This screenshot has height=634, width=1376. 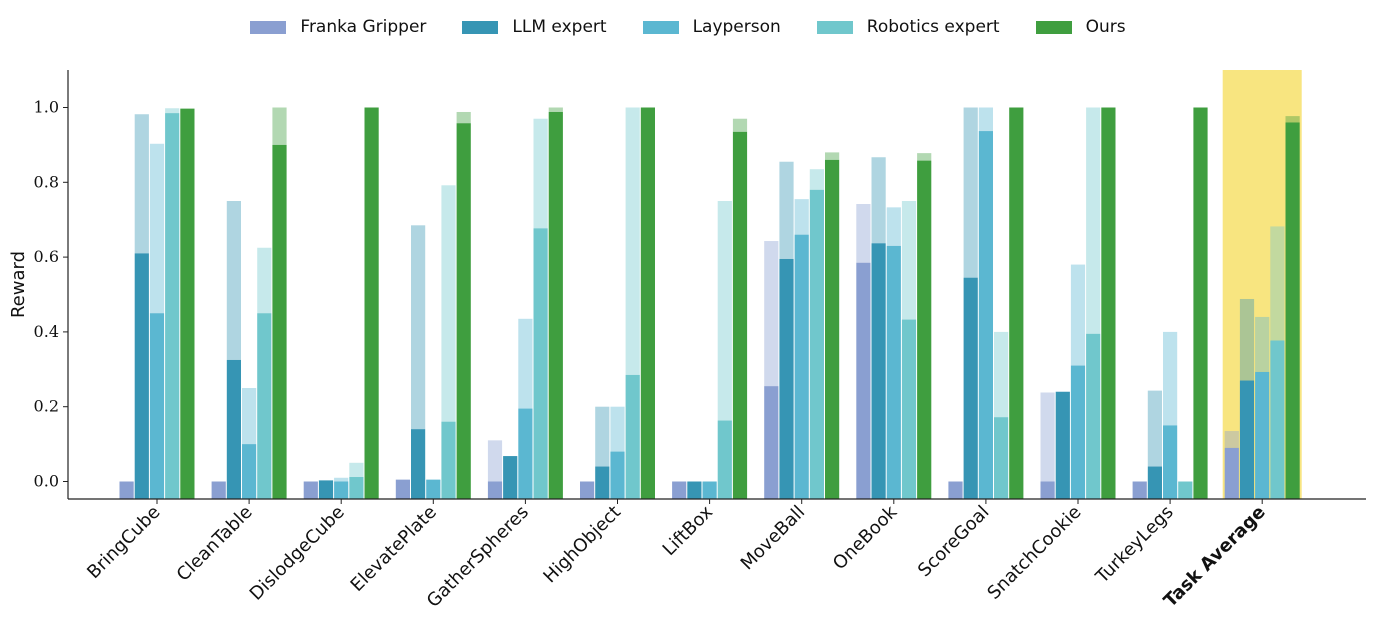 What do you see at coordinates (371, 303) in the screenshot?
I see `bar-ours-dislodgecube` at bounding box center [371, 303].